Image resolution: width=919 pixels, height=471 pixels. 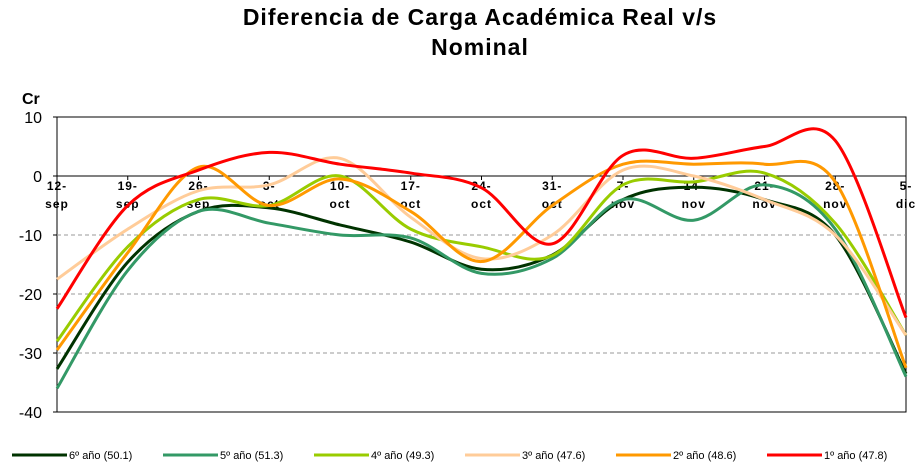 I want to click on legend-label: 3º año (47.6), so click(x=553, y=456).